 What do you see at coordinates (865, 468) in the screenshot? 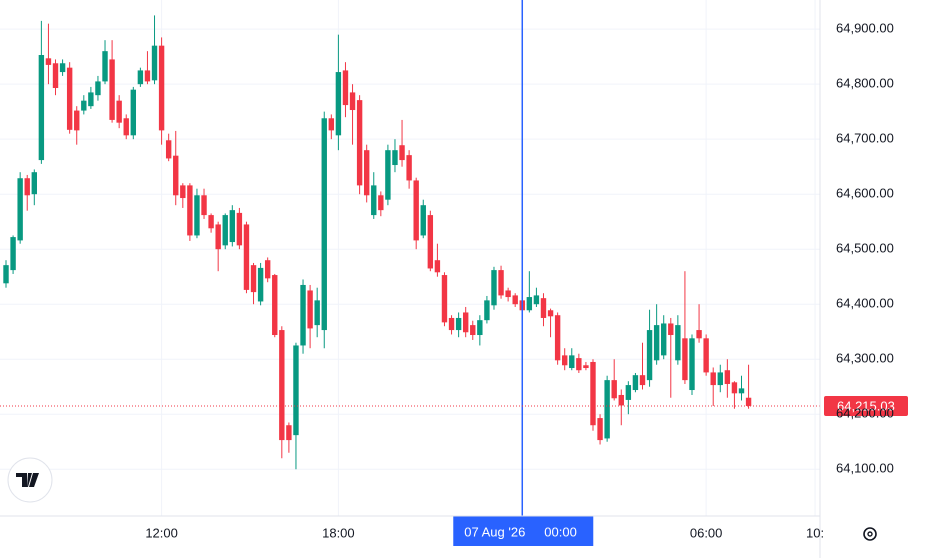
I see `y-tick-label: 64,100.00` at bounding box center [865, 468].